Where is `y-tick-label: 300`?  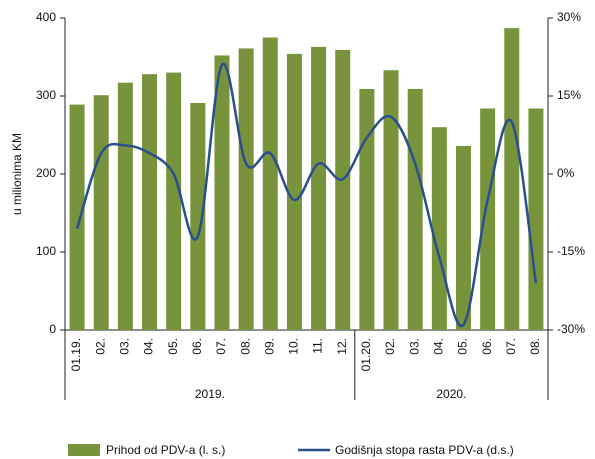 y-tick-label: 300 is located at coordinates (46, 95).